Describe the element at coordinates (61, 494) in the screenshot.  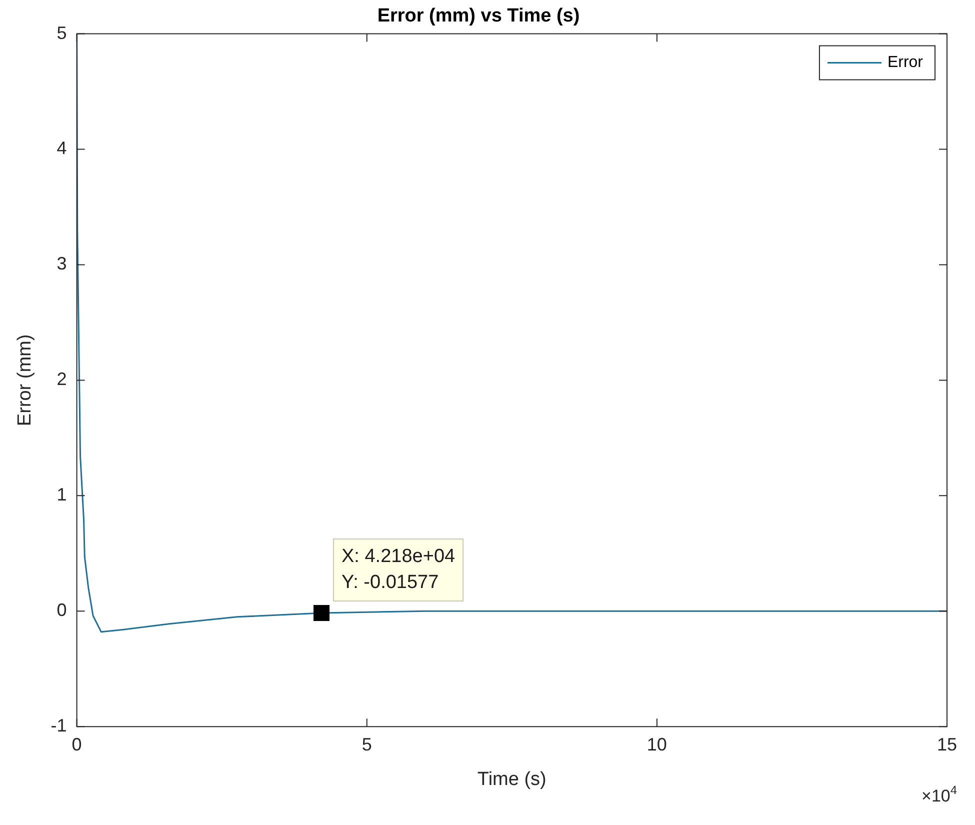
I see `y-tick-label: 1` at that location.